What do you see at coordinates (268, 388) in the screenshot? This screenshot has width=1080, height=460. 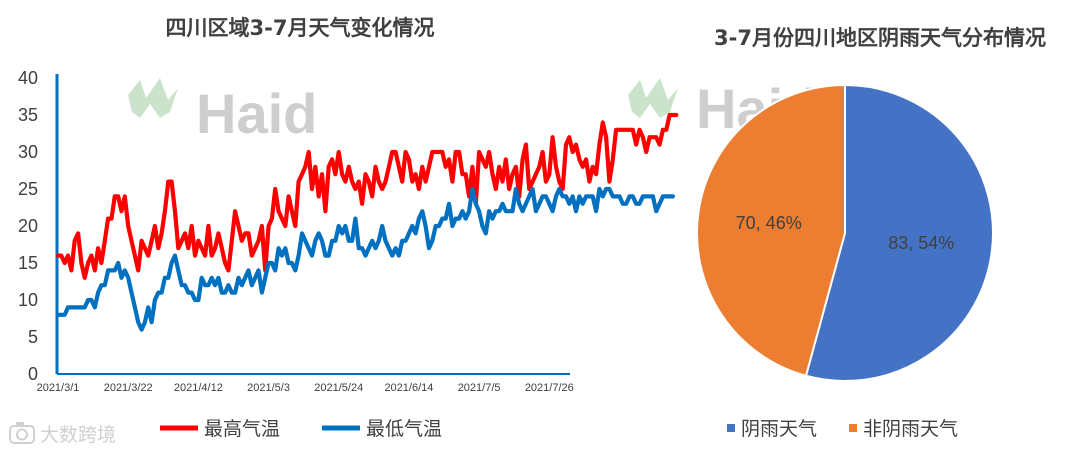 I see `x-tick-label: 2021/5/3` at bounding box center [268, 388].